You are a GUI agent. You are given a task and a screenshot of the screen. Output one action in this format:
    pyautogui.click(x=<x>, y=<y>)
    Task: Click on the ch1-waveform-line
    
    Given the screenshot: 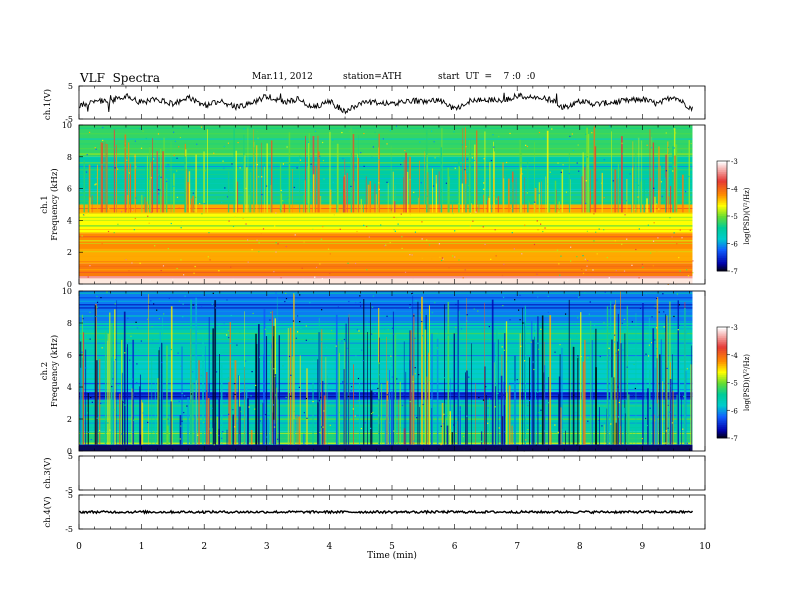 What is the action you would take?
    pyautogui.click(x=385, y=103)
    